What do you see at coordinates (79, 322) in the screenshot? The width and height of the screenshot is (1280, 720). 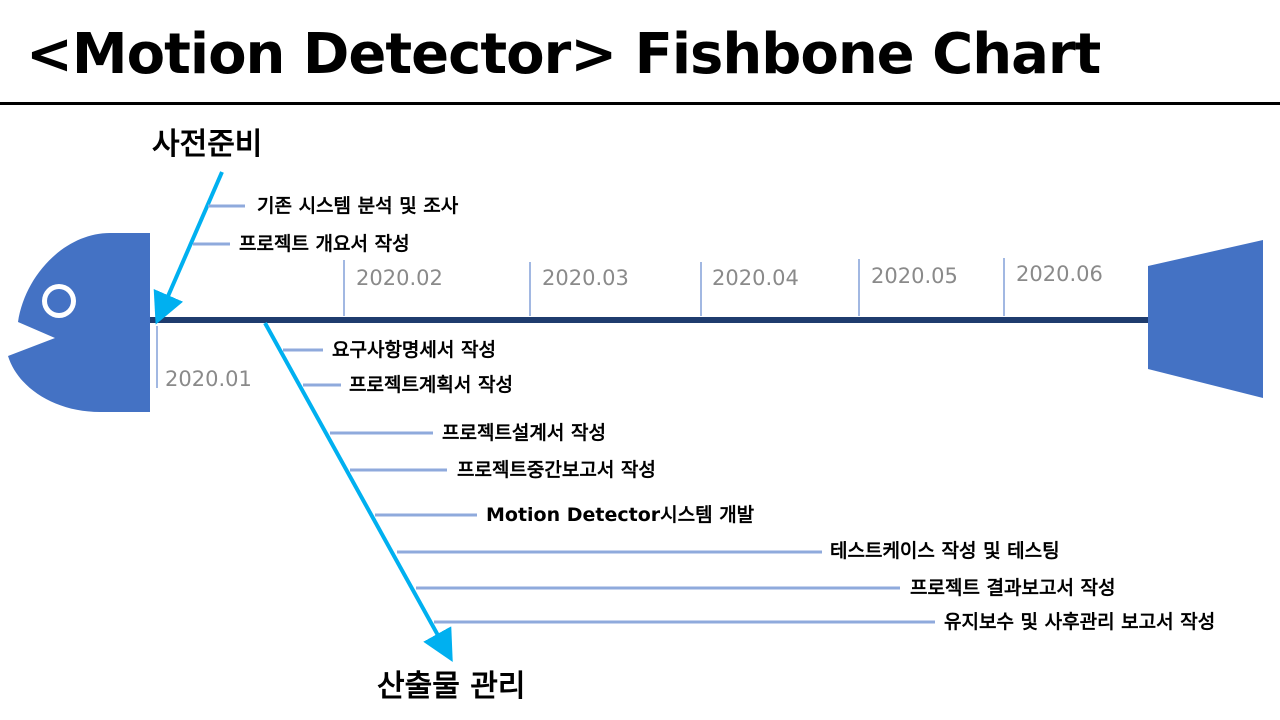 I see `fish-head` at bounding box center [79, 322].